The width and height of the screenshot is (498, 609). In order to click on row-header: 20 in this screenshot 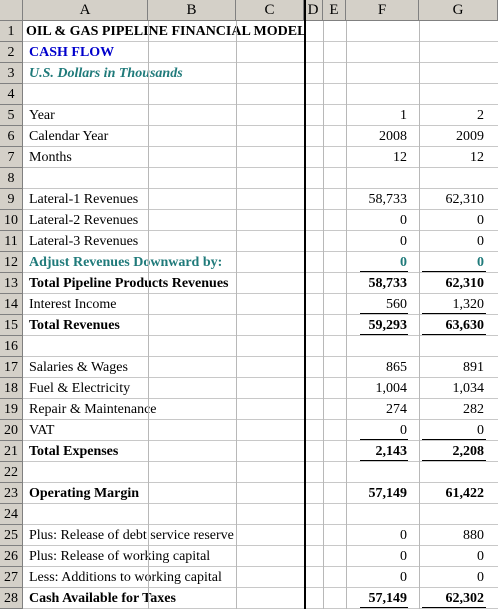, I will do `click(11, 430)`.